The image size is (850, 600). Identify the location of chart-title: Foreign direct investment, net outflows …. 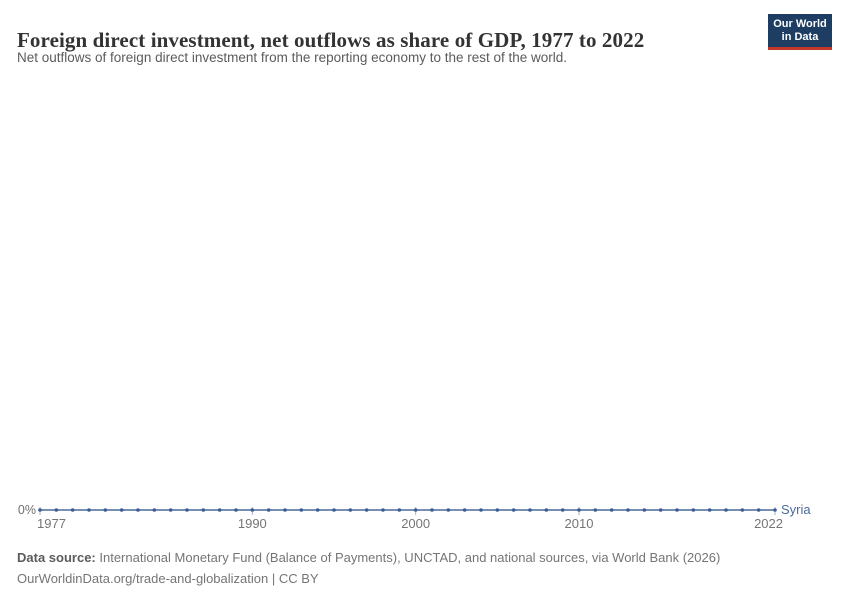
(331, 40).